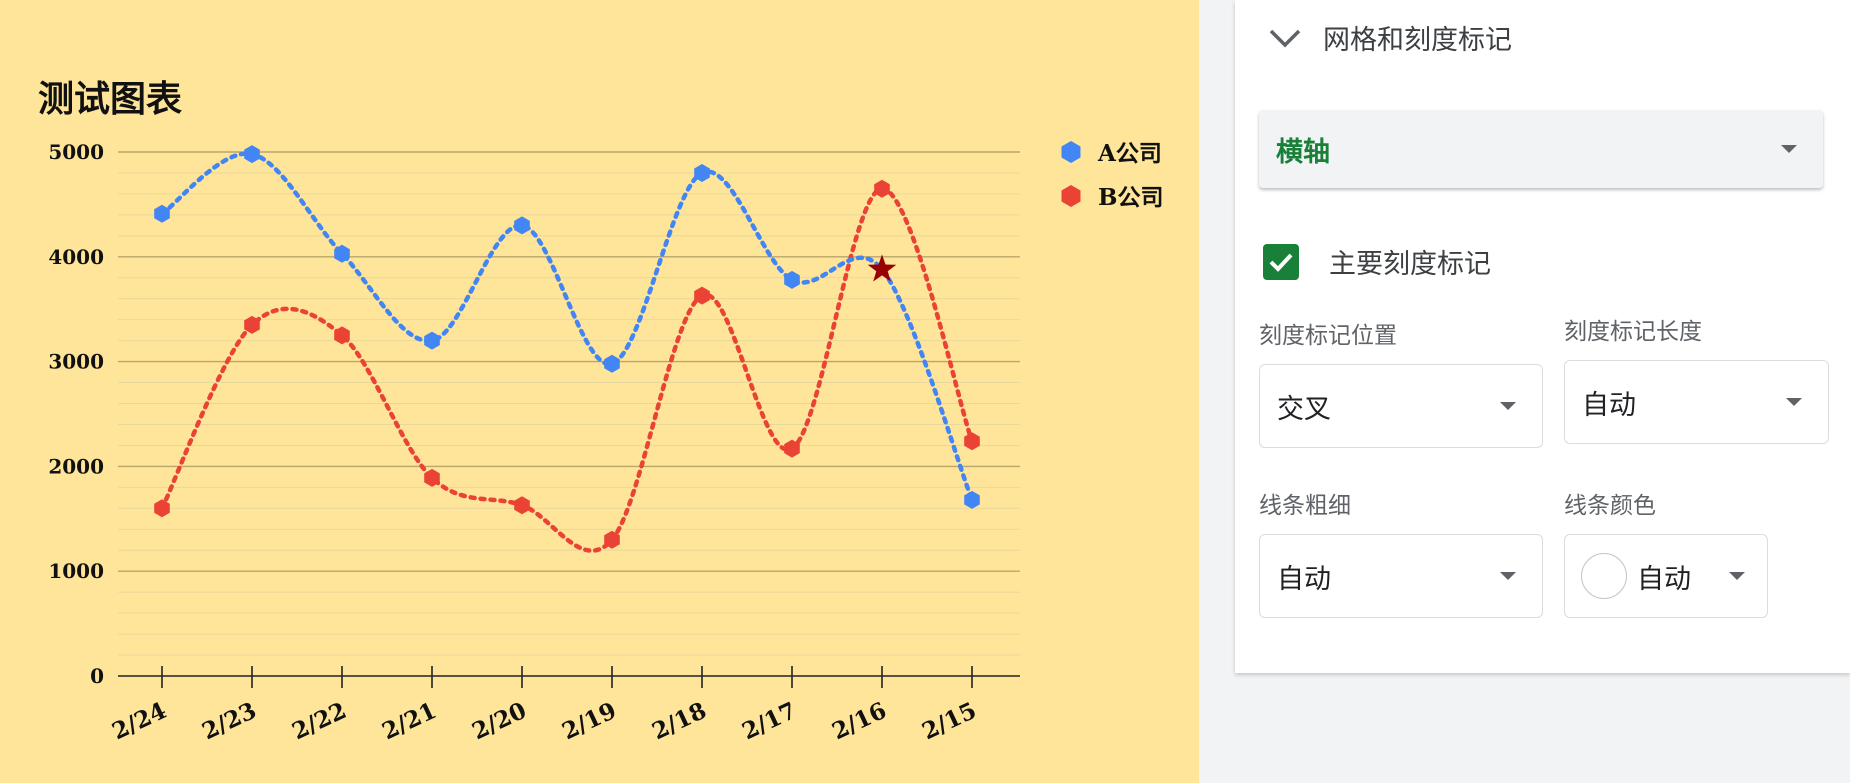 The image size is (1850, 783). I want to click on x-tick-label: 2/18, so click(679, 721).